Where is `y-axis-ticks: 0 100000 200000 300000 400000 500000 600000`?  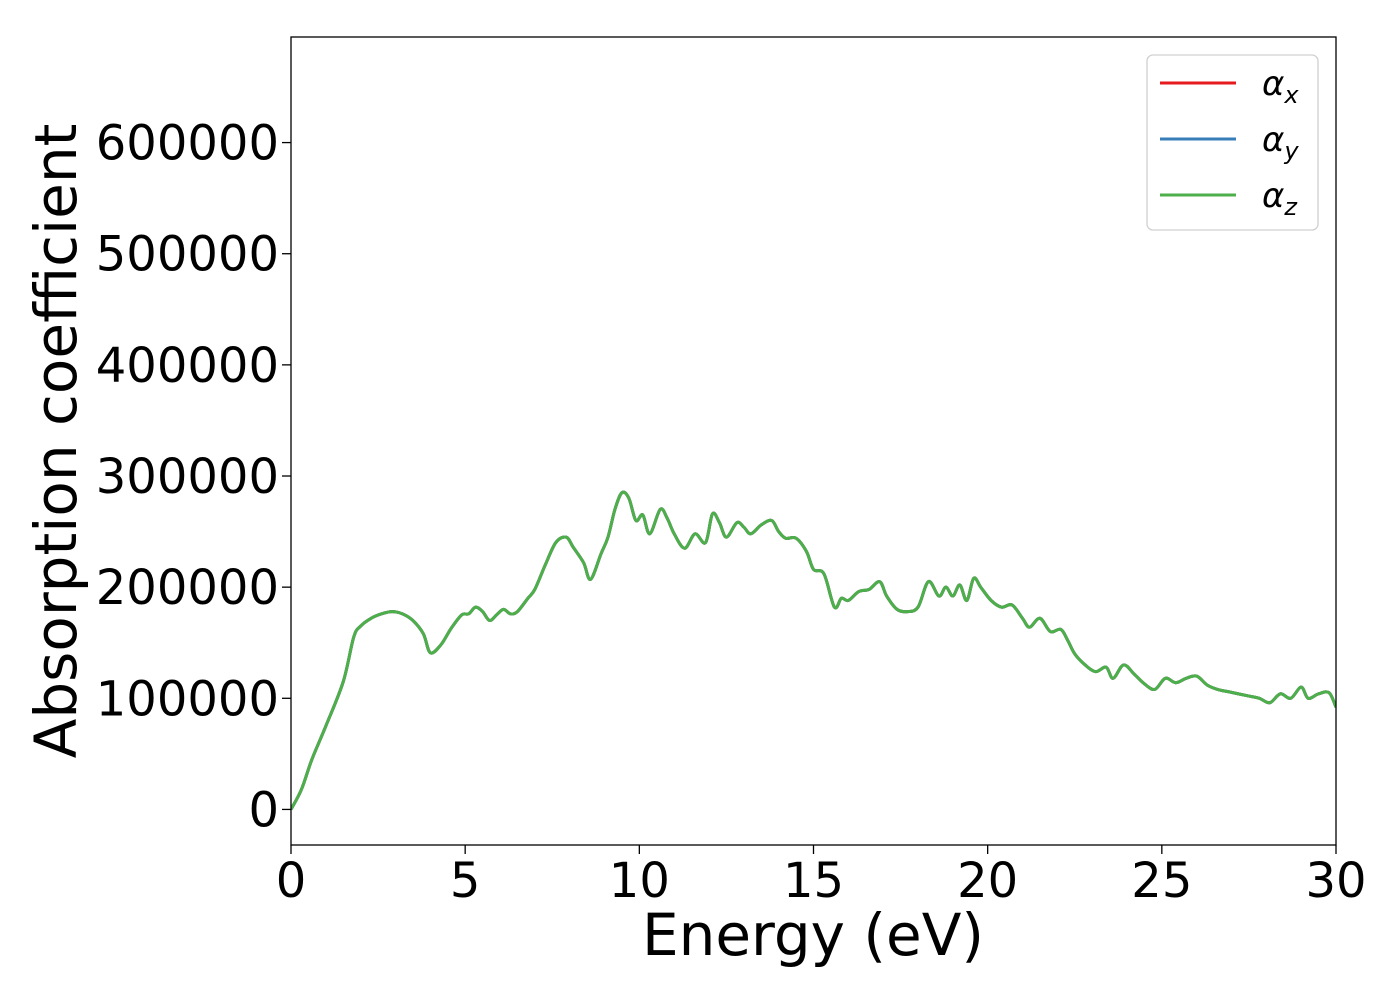
y-axis-ticks: 0 100000 200000 300000 400000 500000 600000 is located at coordinates (193, 477).